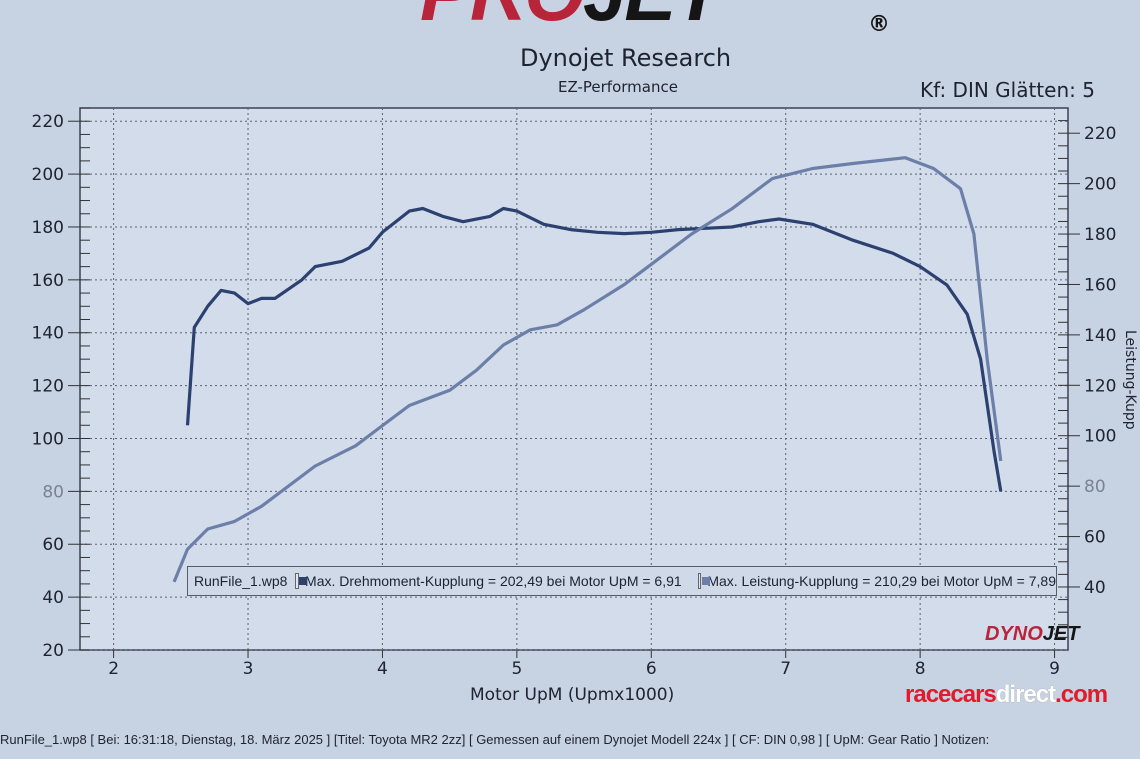 Image resolution: width=1140 pixels, height=759 pixels. Describe the element at coordinates (1095, 588) in the screenshot. I see `y-right-tick-label: 40` at that location.